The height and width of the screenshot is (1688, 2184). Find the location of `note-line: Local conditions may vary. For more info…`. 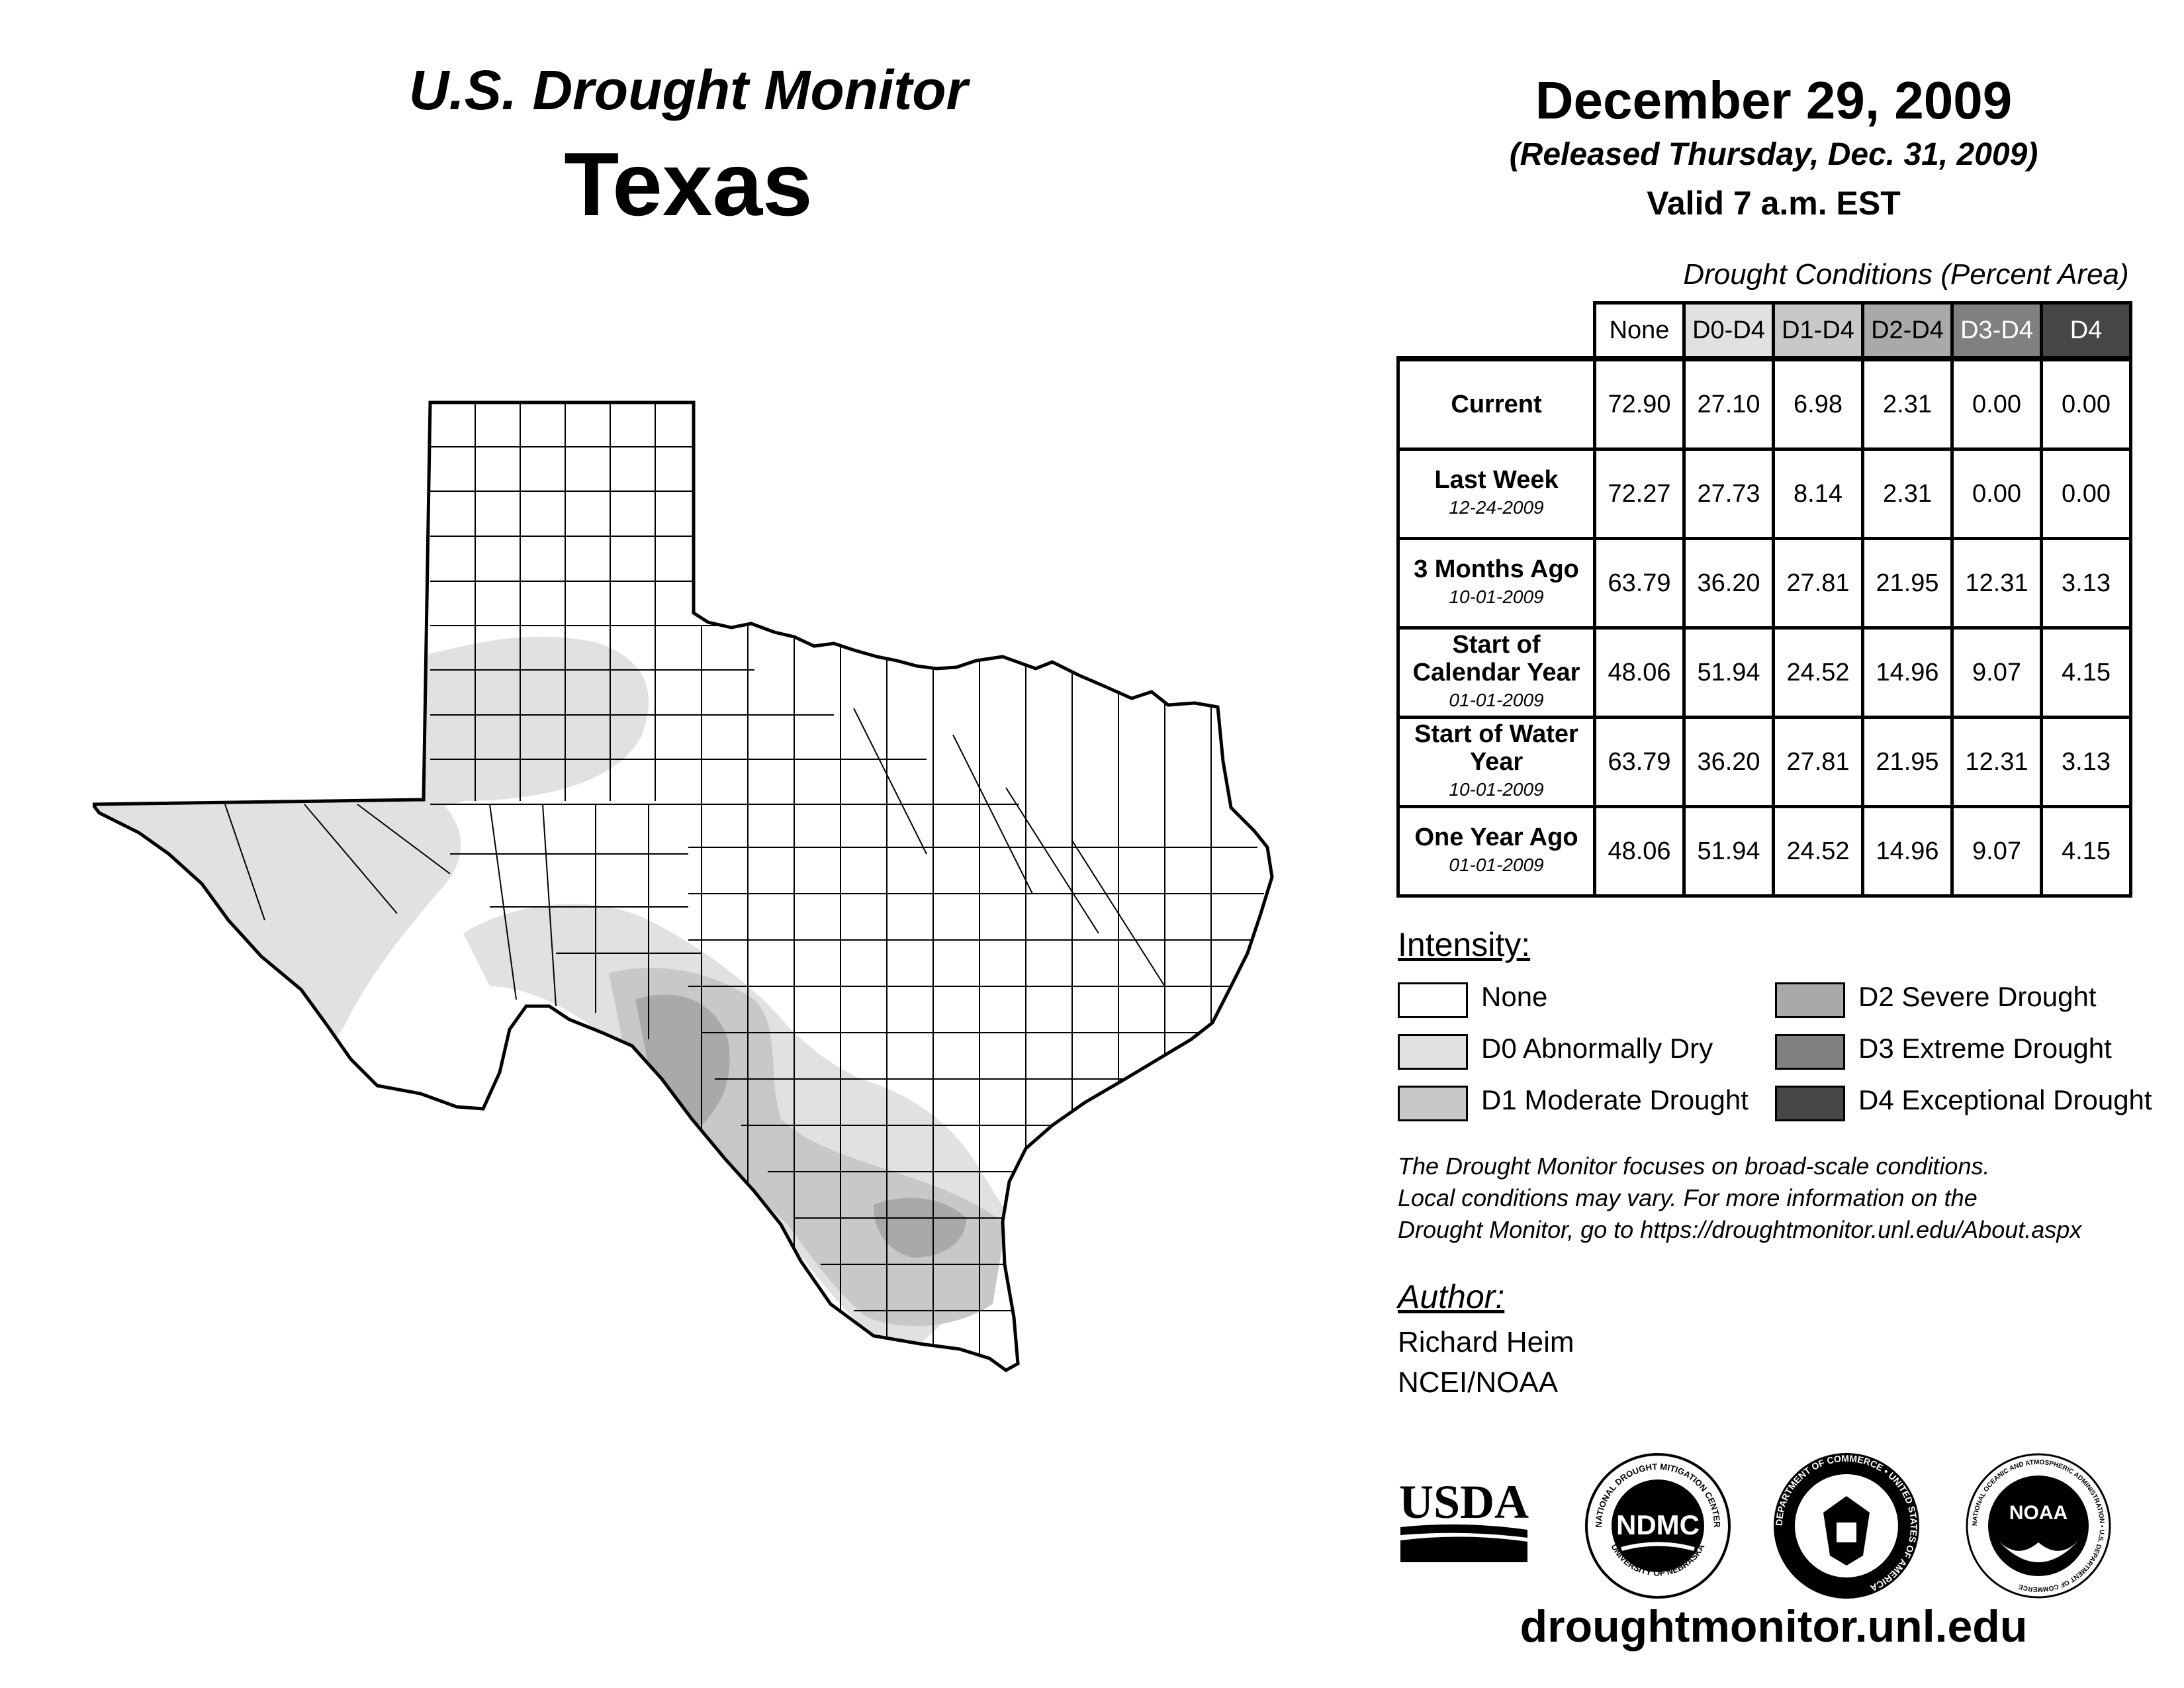

note-line: Local conditions may vary. For more info… is located at coordinates (1688, 1197).